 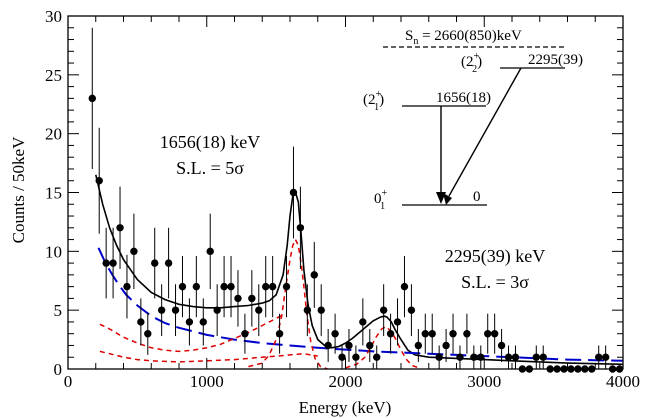 I want to click on transition-2295-arrowhead, so click(x=447, y=199).